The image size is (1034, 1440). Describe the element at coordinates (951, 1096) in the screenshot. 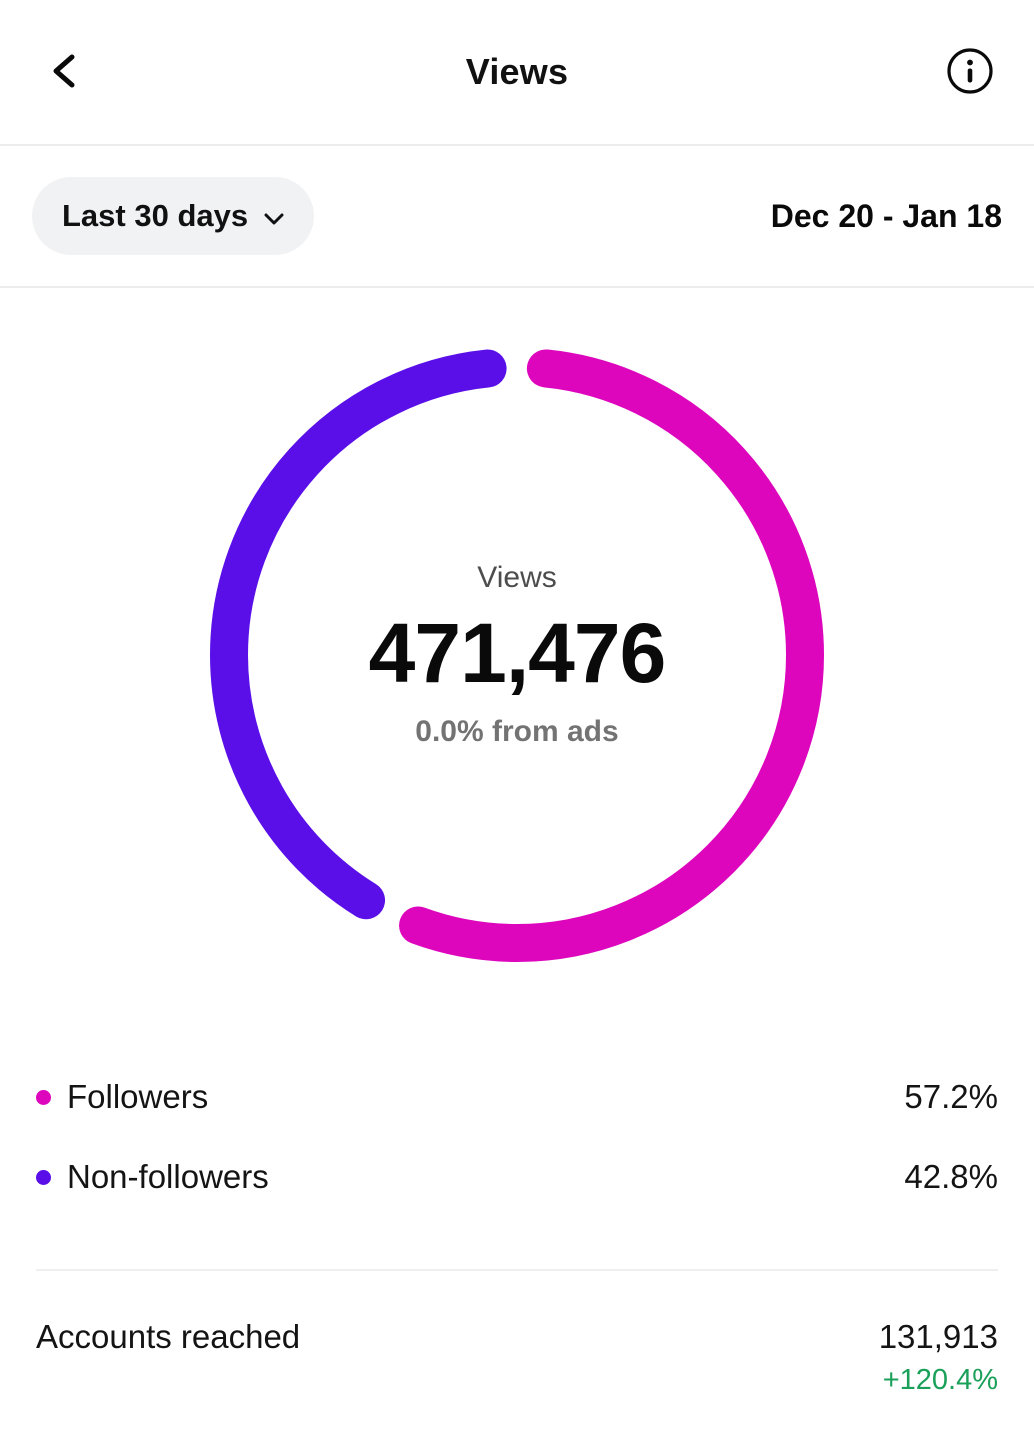

I see `legend-percent: 57.2%` at that location.